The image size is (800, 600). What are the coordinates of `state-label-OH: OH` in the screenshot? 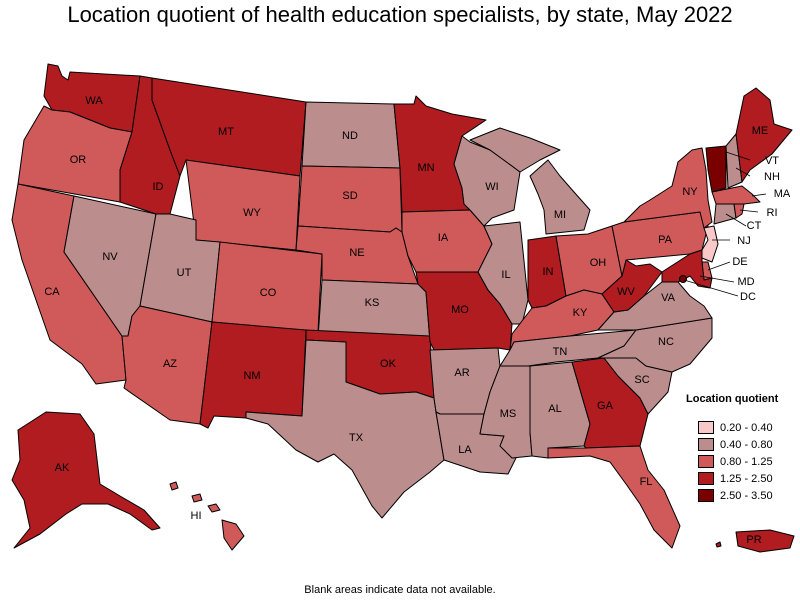 It's located at (598, 263).